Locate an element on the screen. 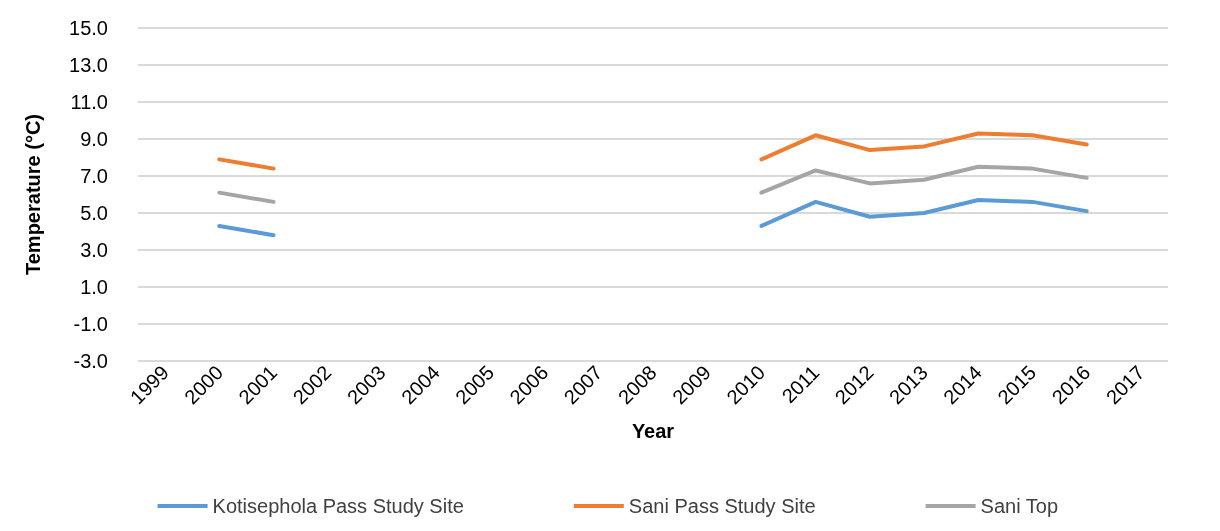 The image size is (1220, 531). y-tick-label: 5.0 is located at coordinates (94, 213).